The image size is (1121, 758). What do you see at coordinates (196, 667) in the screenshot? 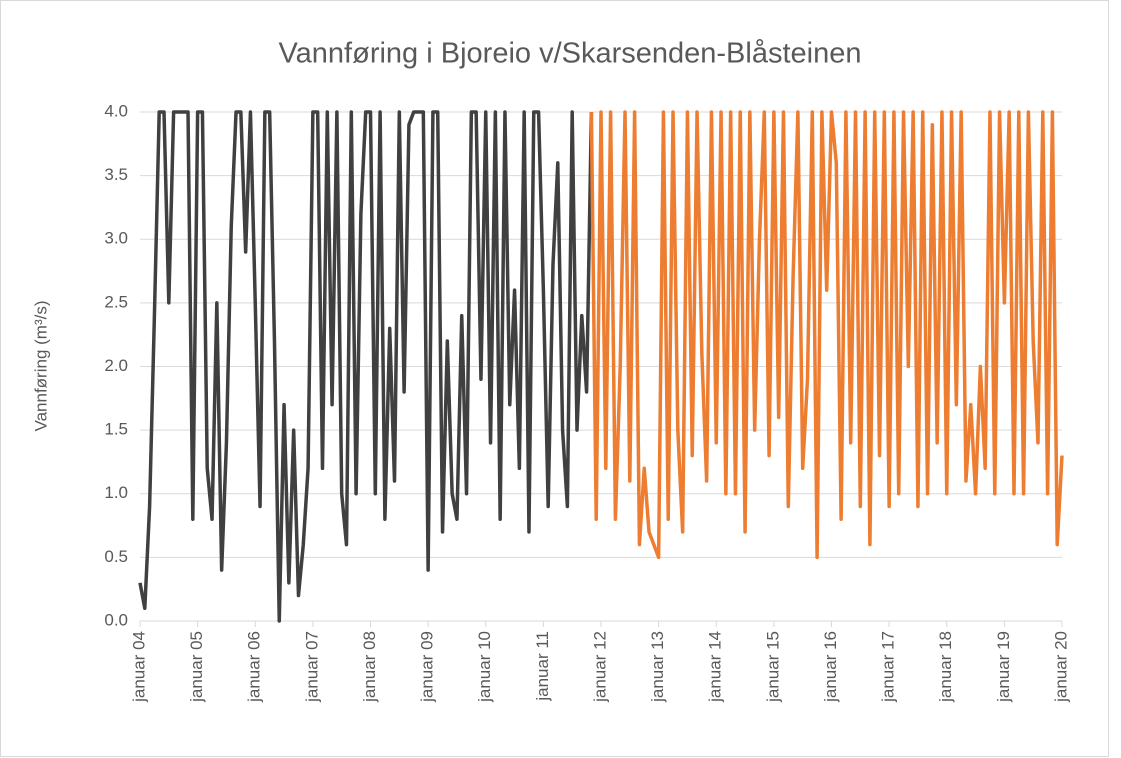
I see `x-tick-label: januar 05` at bounding box center [196, 667].